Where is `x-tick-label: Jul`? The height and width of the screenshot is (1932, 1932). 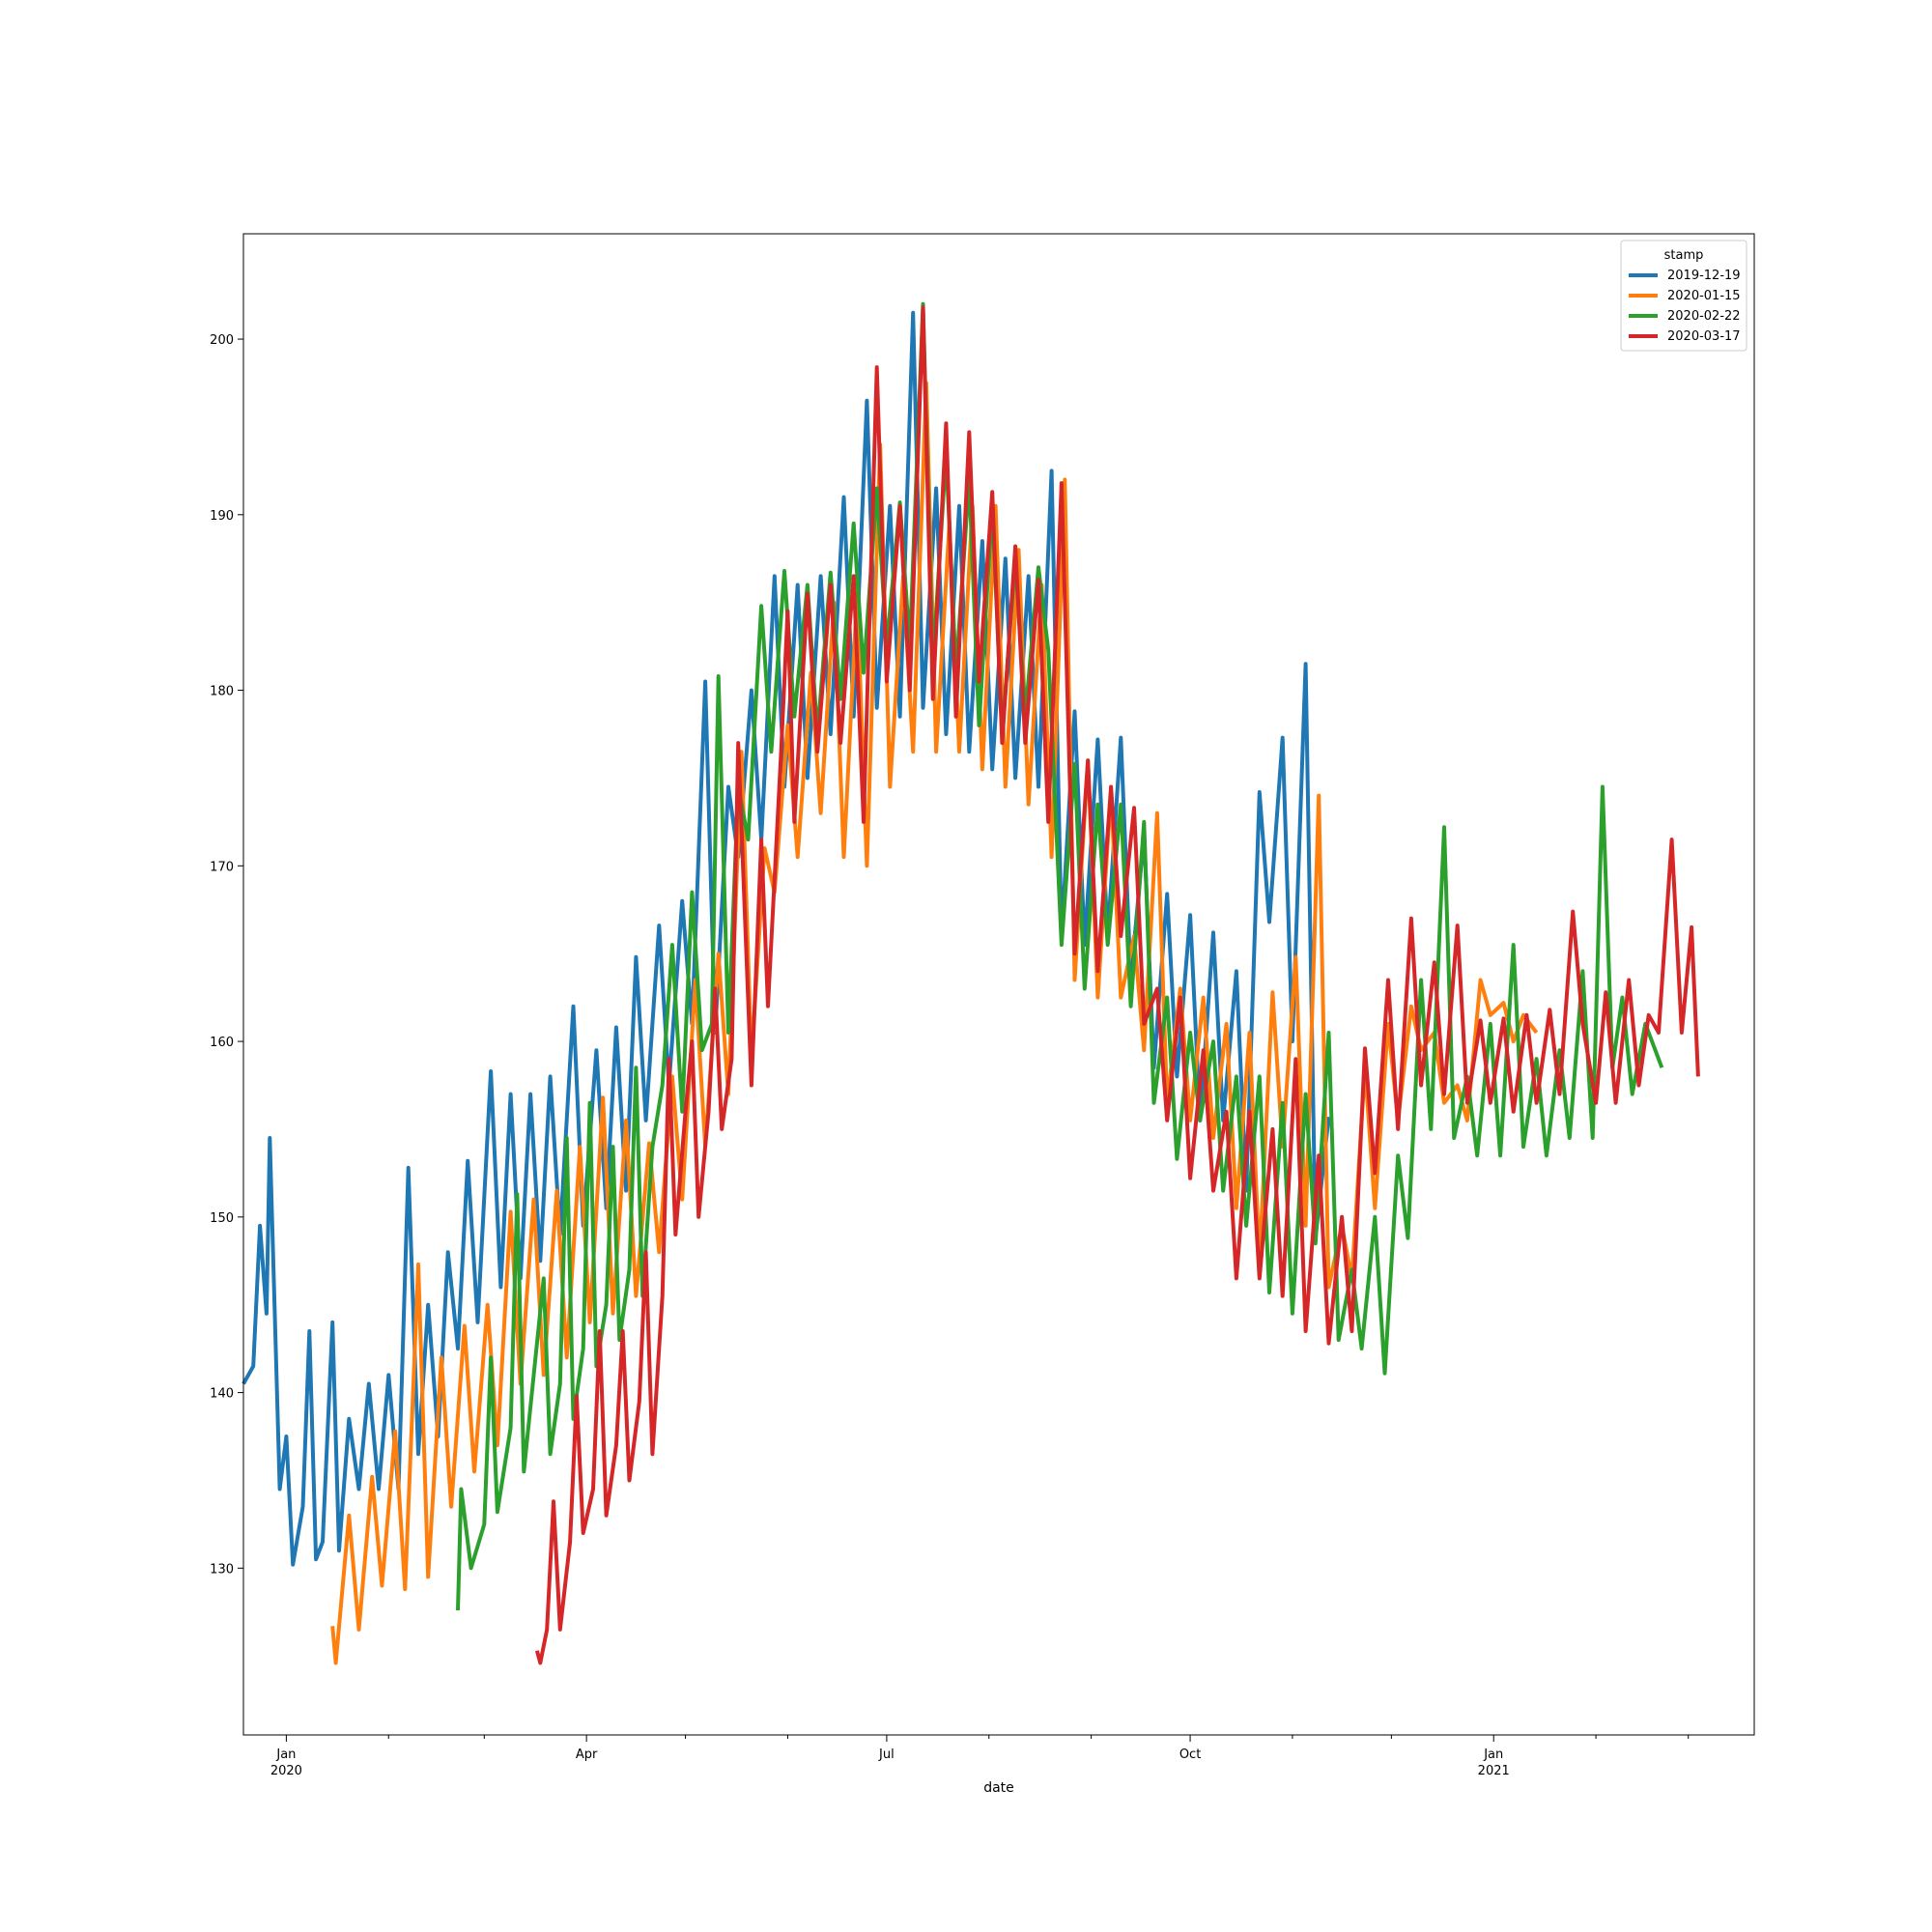 x-tick-label: Jul is located at coordinates (886, 1754).